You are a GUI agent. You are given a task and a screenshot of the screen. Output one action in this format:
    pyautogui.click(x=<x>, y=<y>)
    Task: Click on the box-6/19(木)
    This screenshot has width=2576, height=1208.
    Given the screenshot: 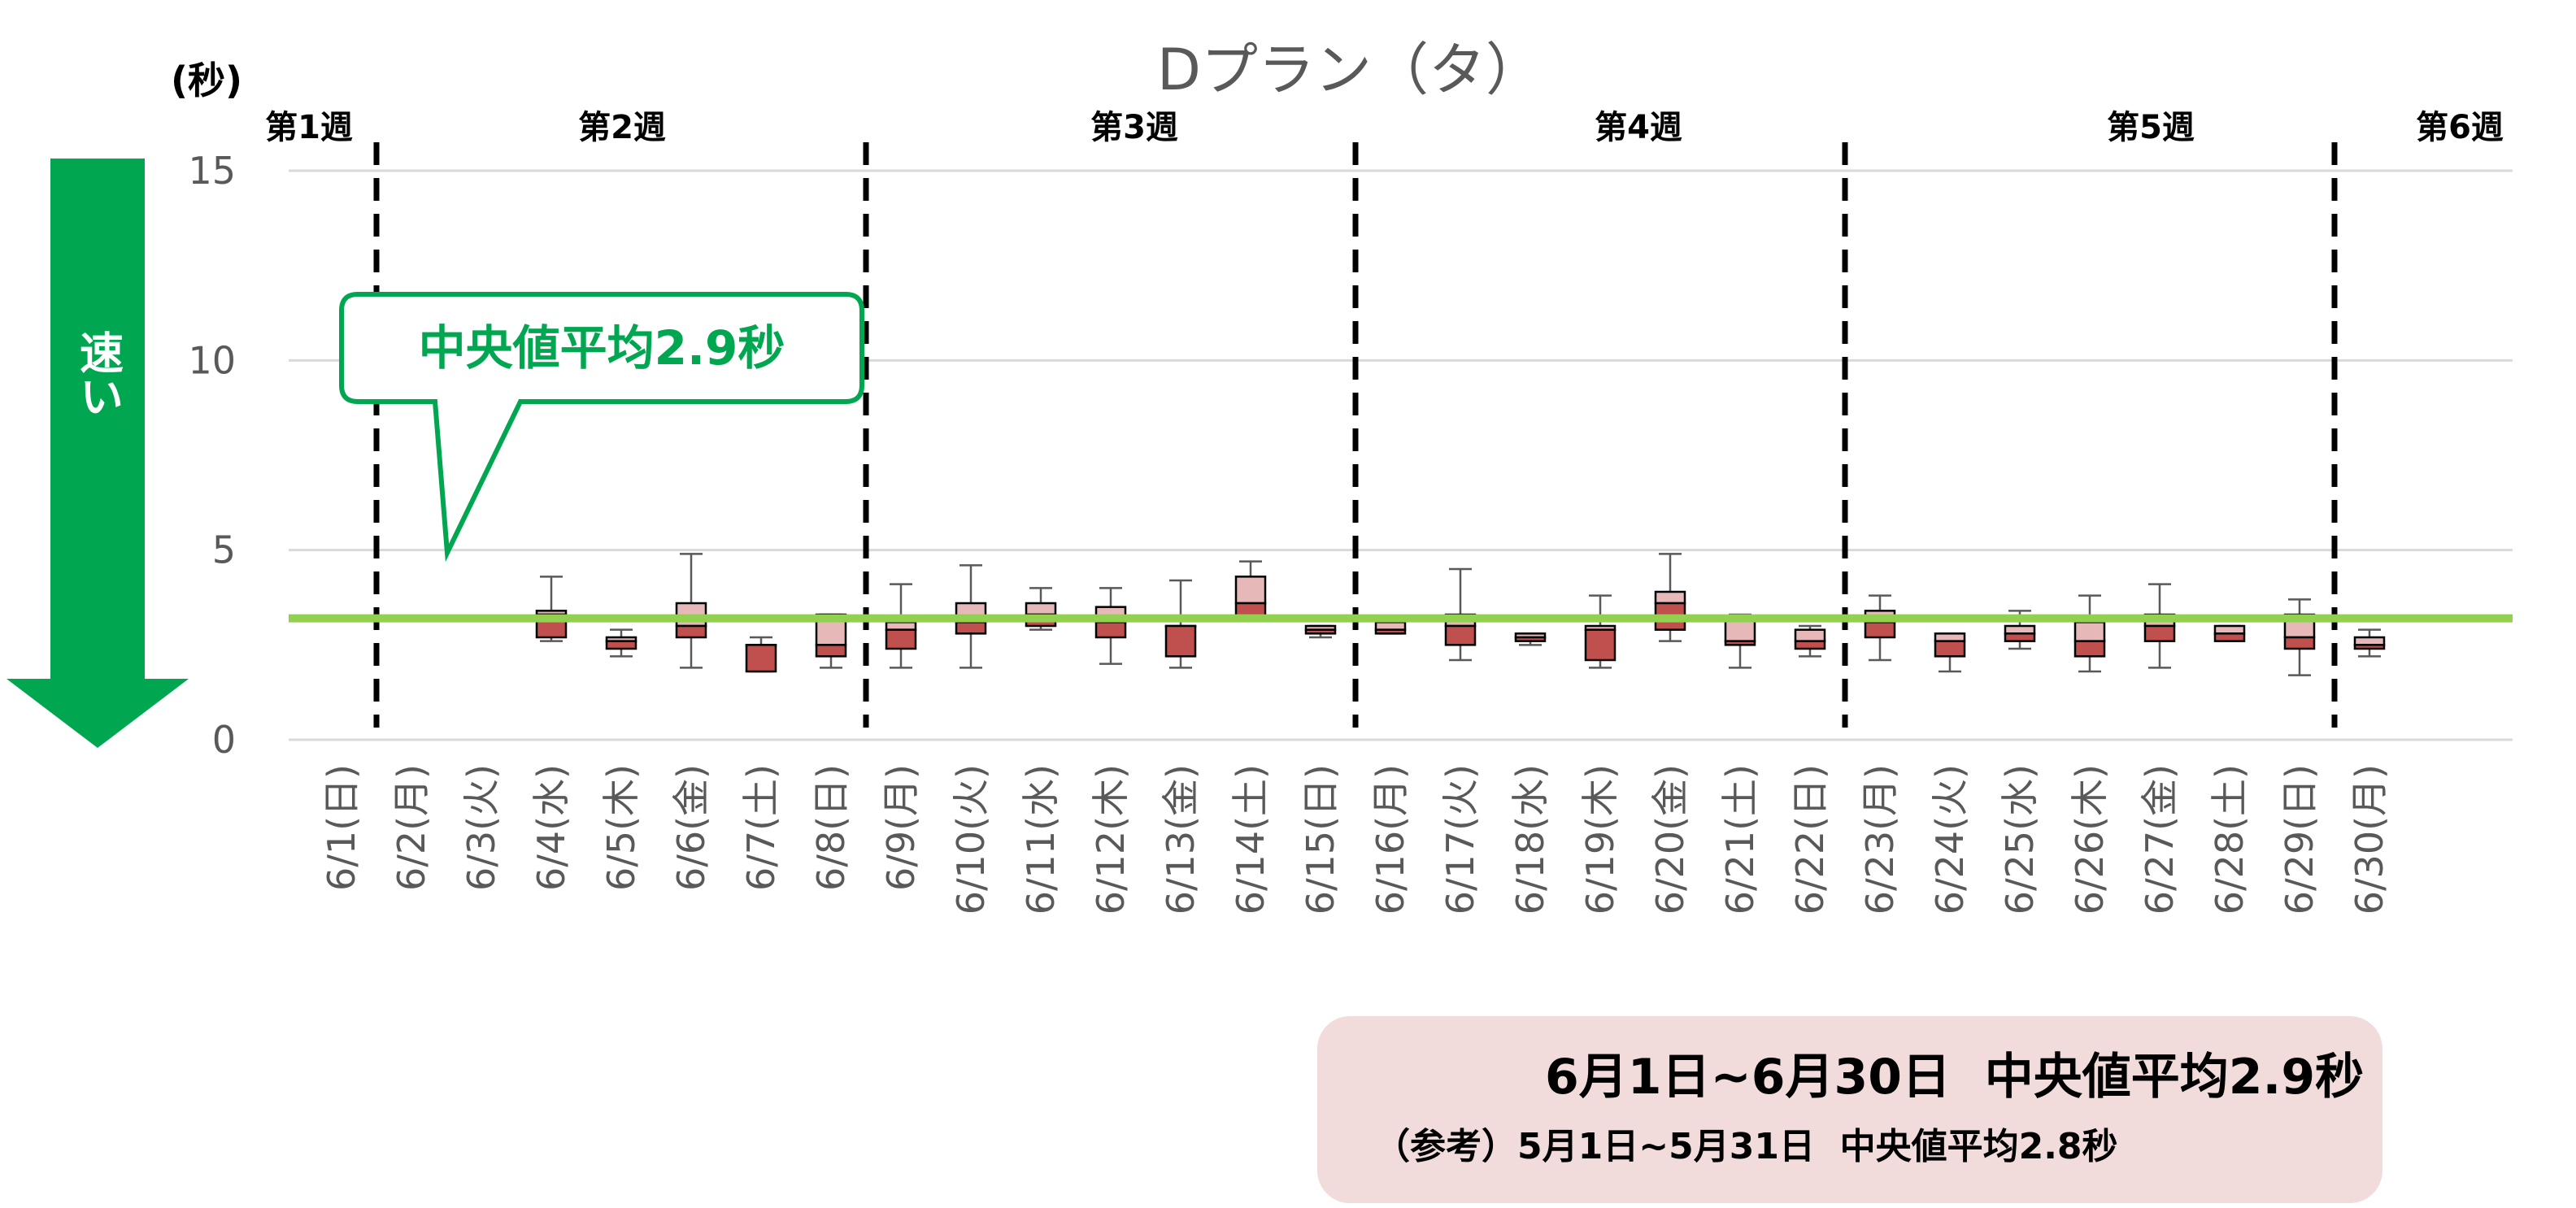 What is the action you would take?
    pyautogui.click(x=1601, y=631)
    